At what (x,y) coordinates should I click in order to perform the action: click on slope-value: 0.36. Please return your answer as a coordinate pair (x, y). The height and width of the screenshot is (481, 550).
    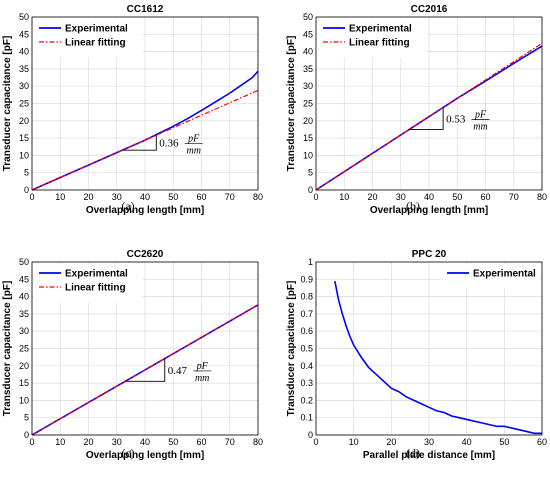
    Looking at the image, I should click on (169, 144).